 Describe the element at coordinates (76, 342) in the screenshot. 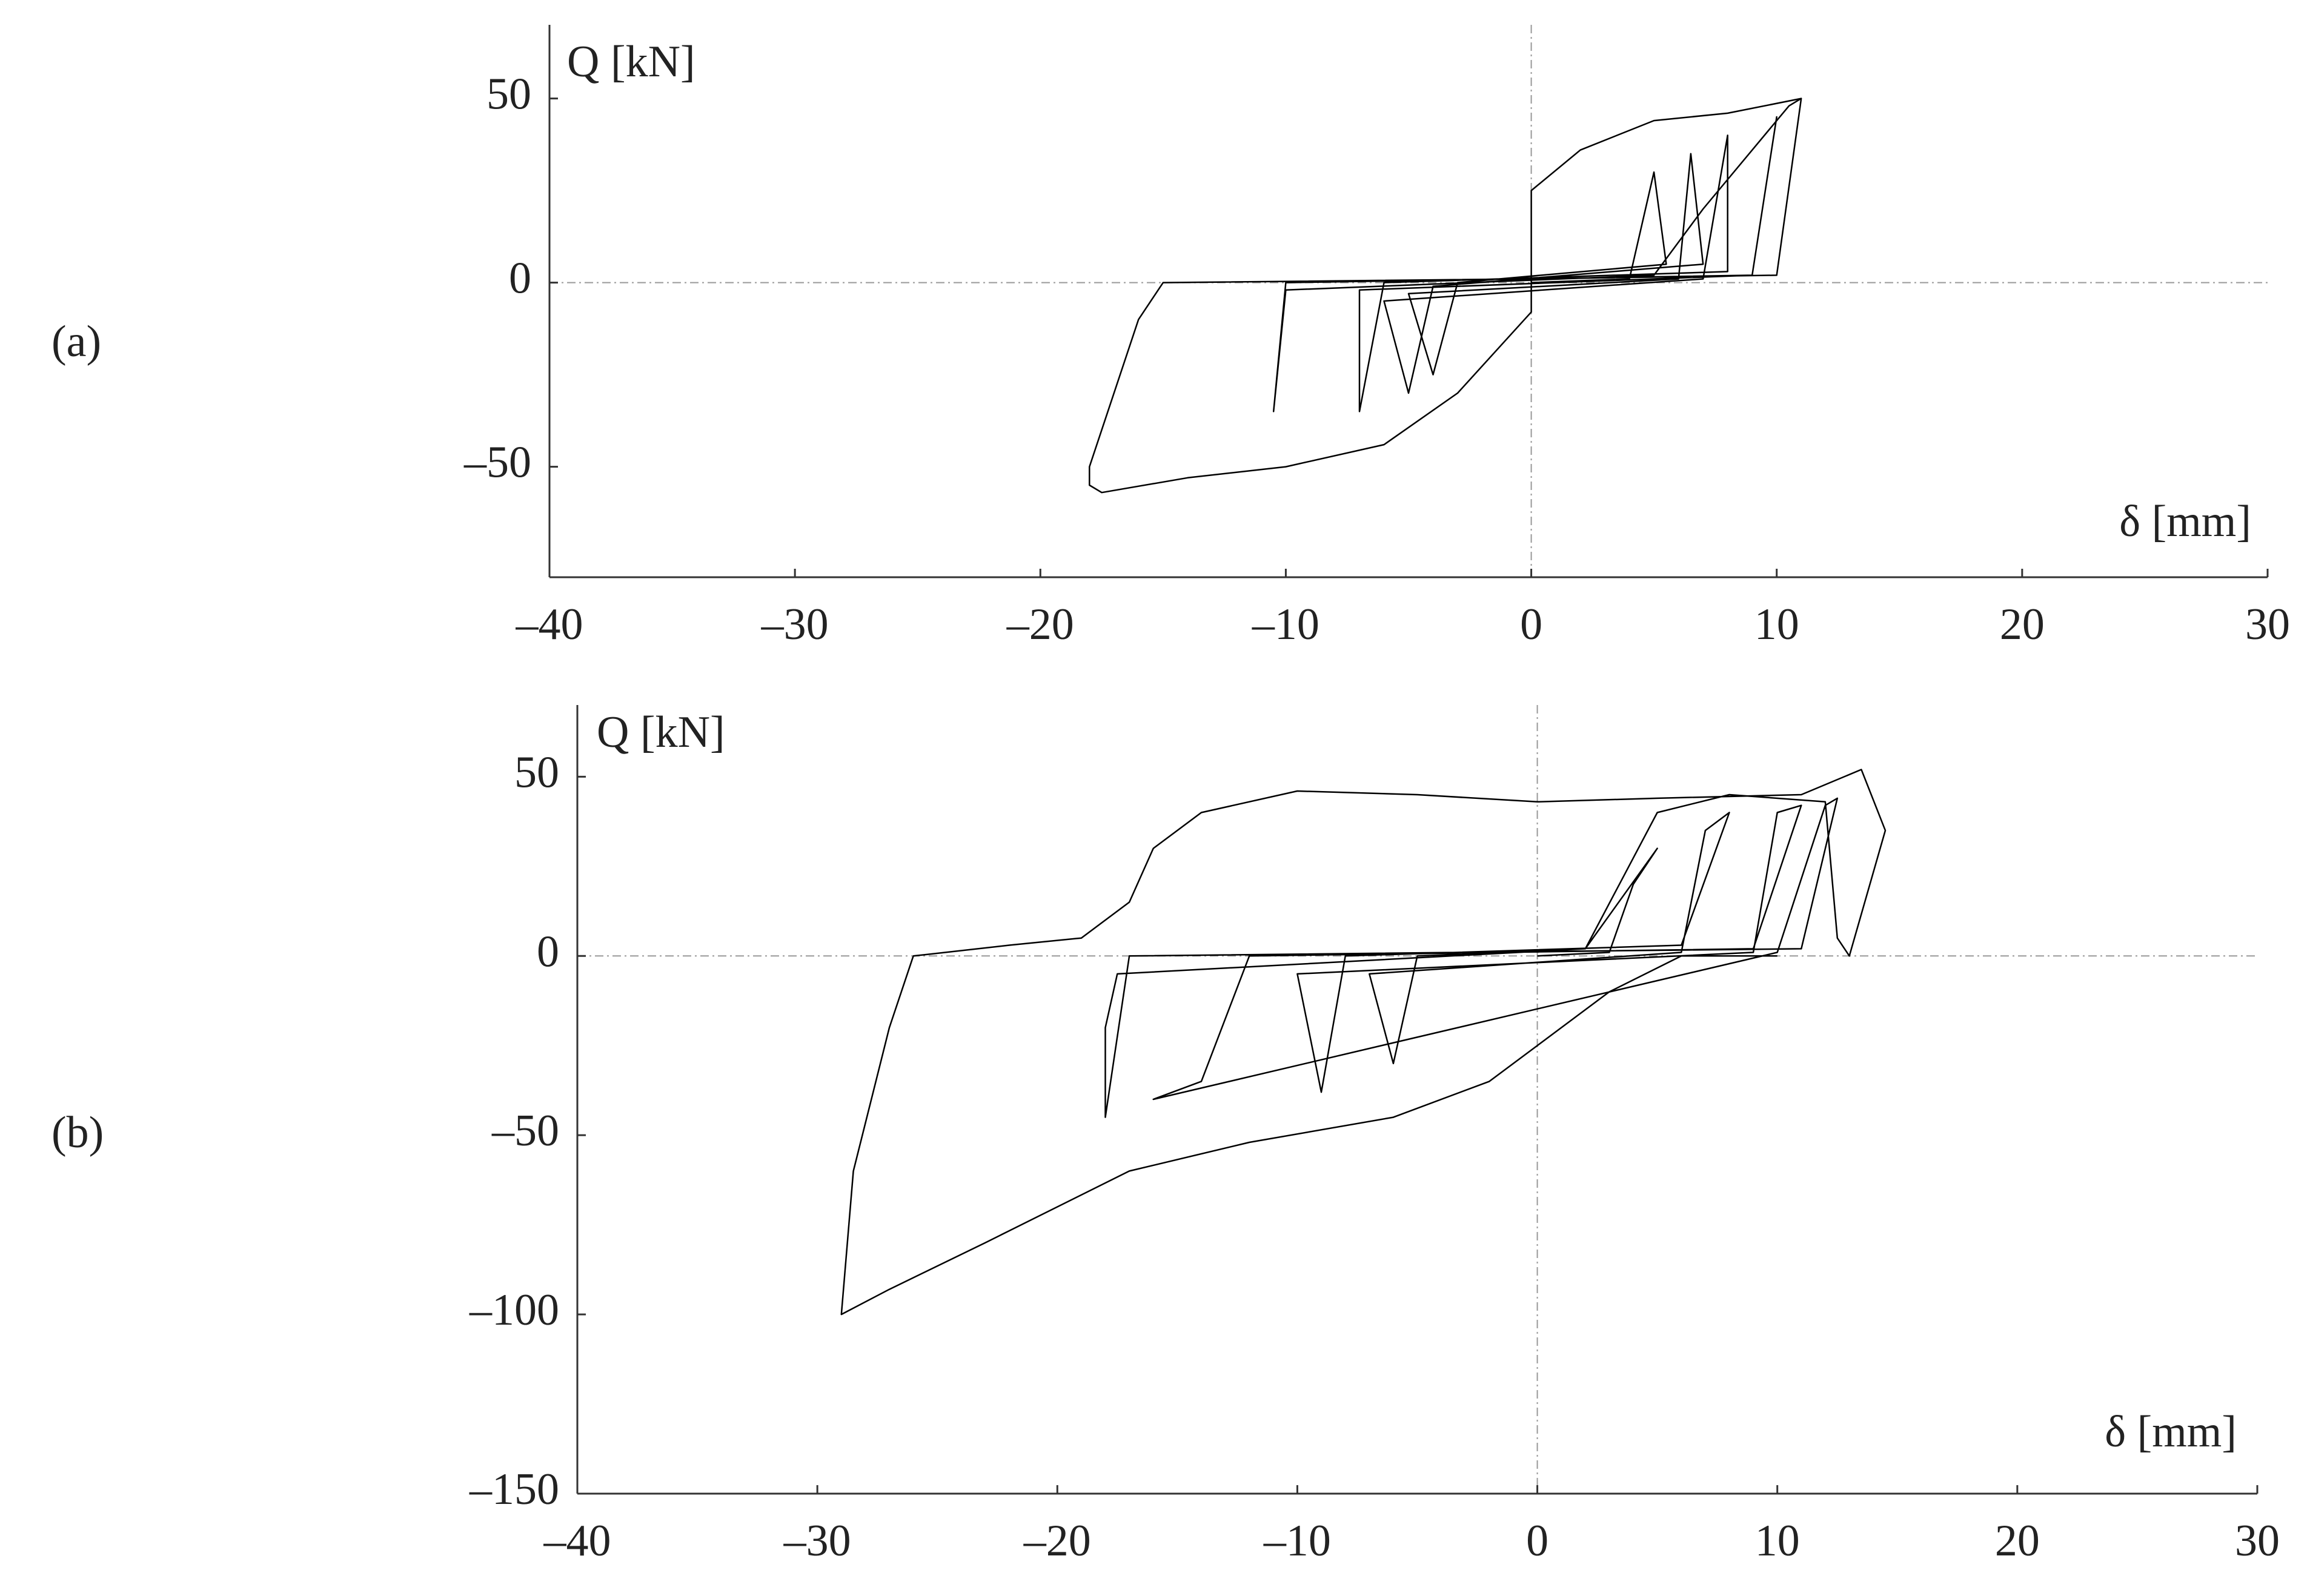

I see `panel-label: (a)` at that location.